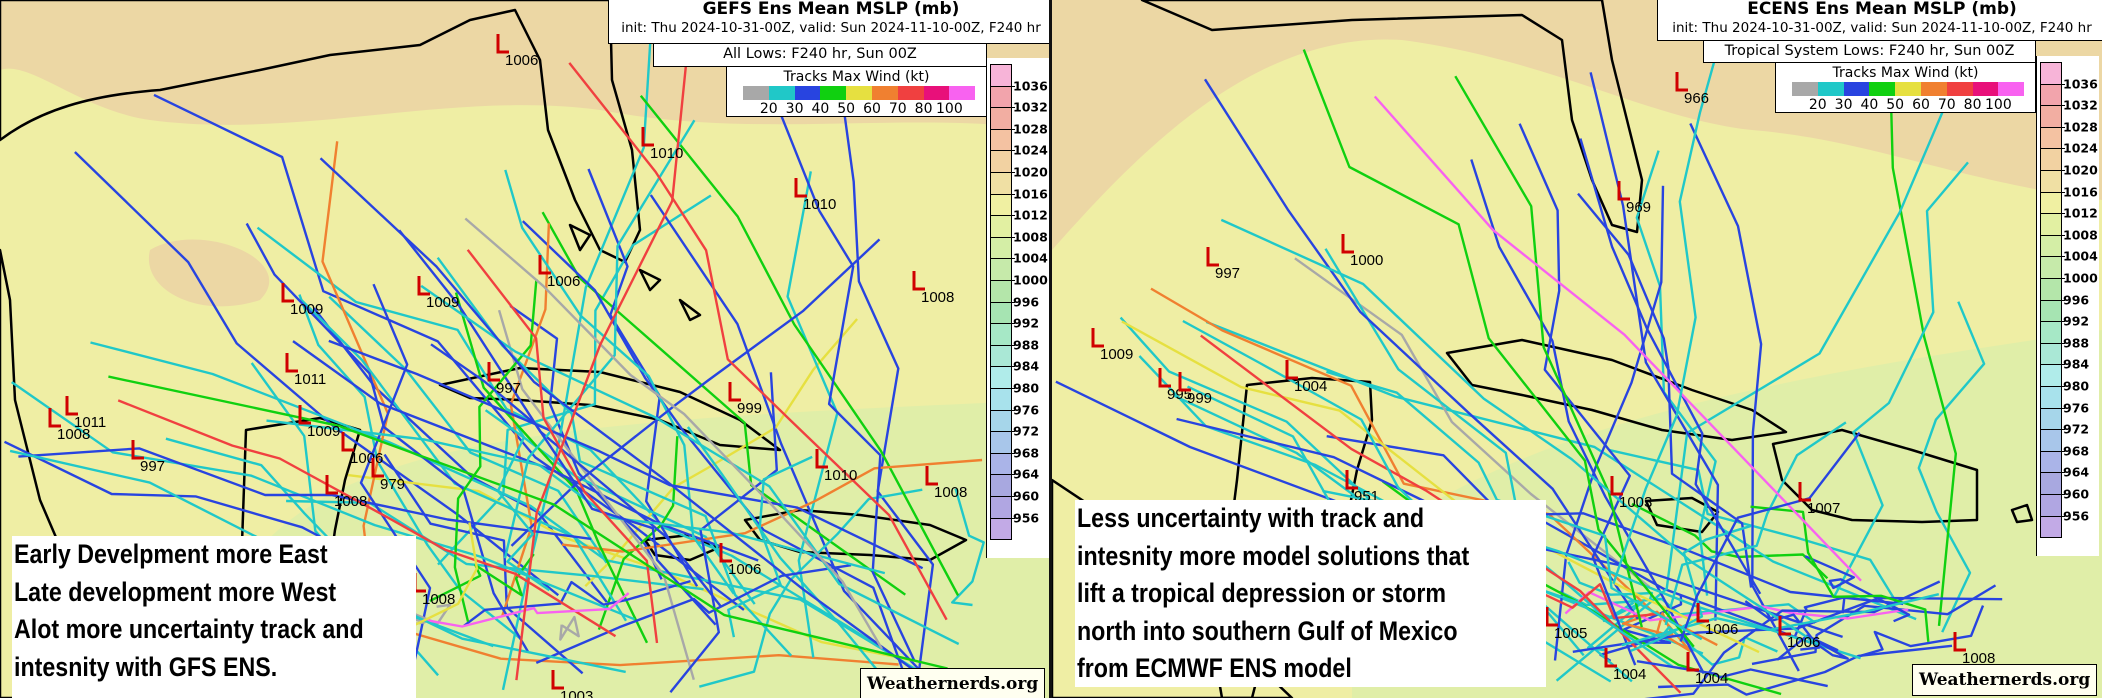  Describe the element at coordinates (366, 458) in the screenshot. I see `low-pressure-label: 1006` at that location.